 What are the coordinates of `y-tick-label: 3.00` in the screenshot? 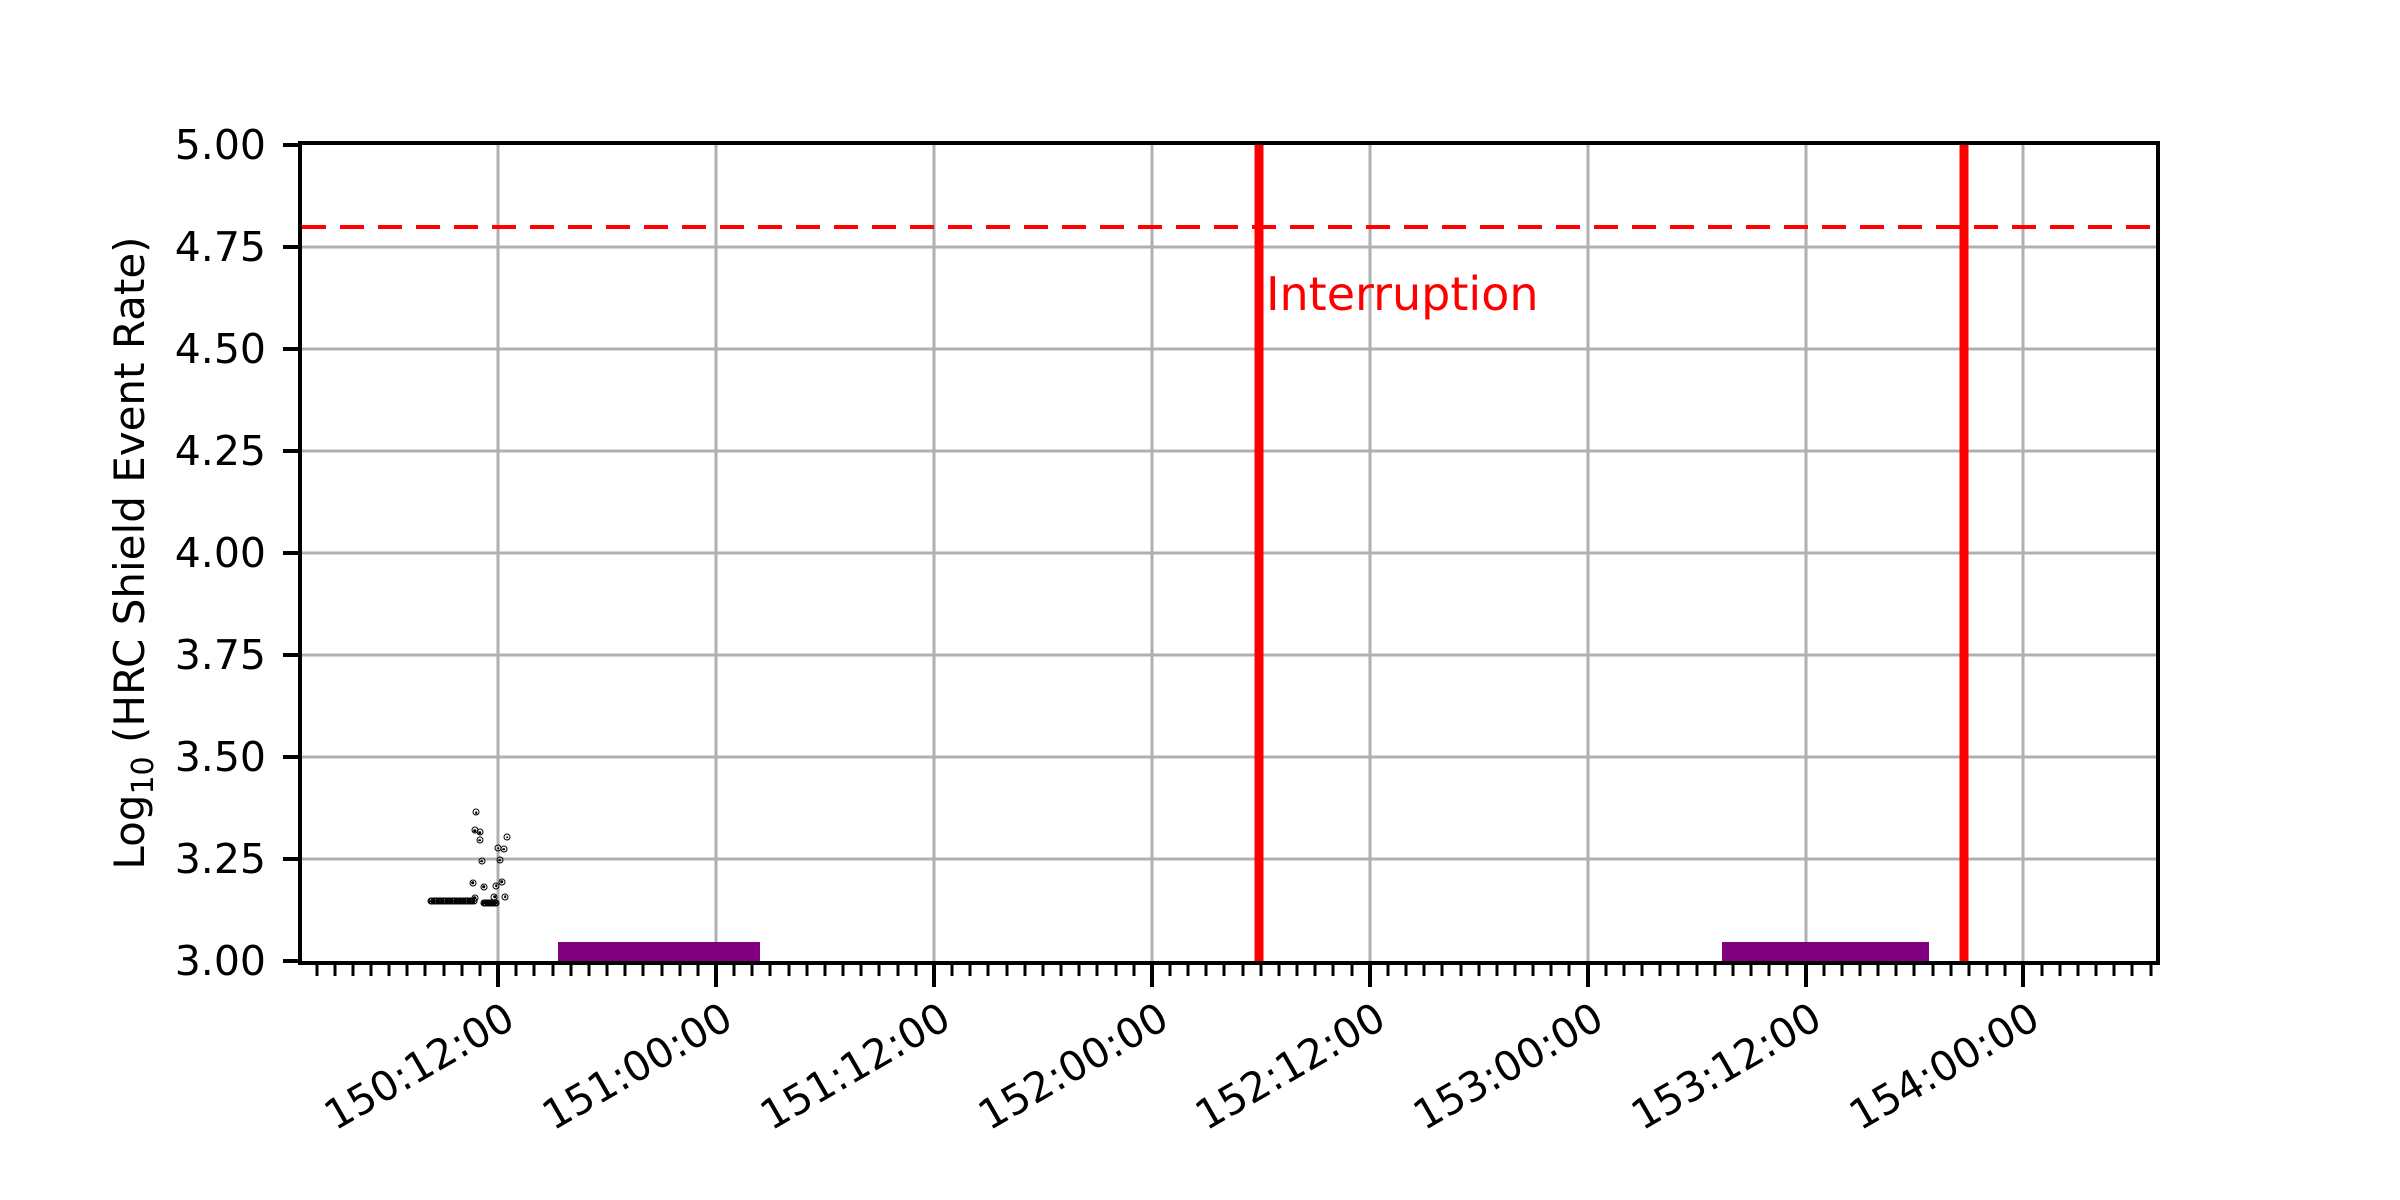 It's located at (220, 961).